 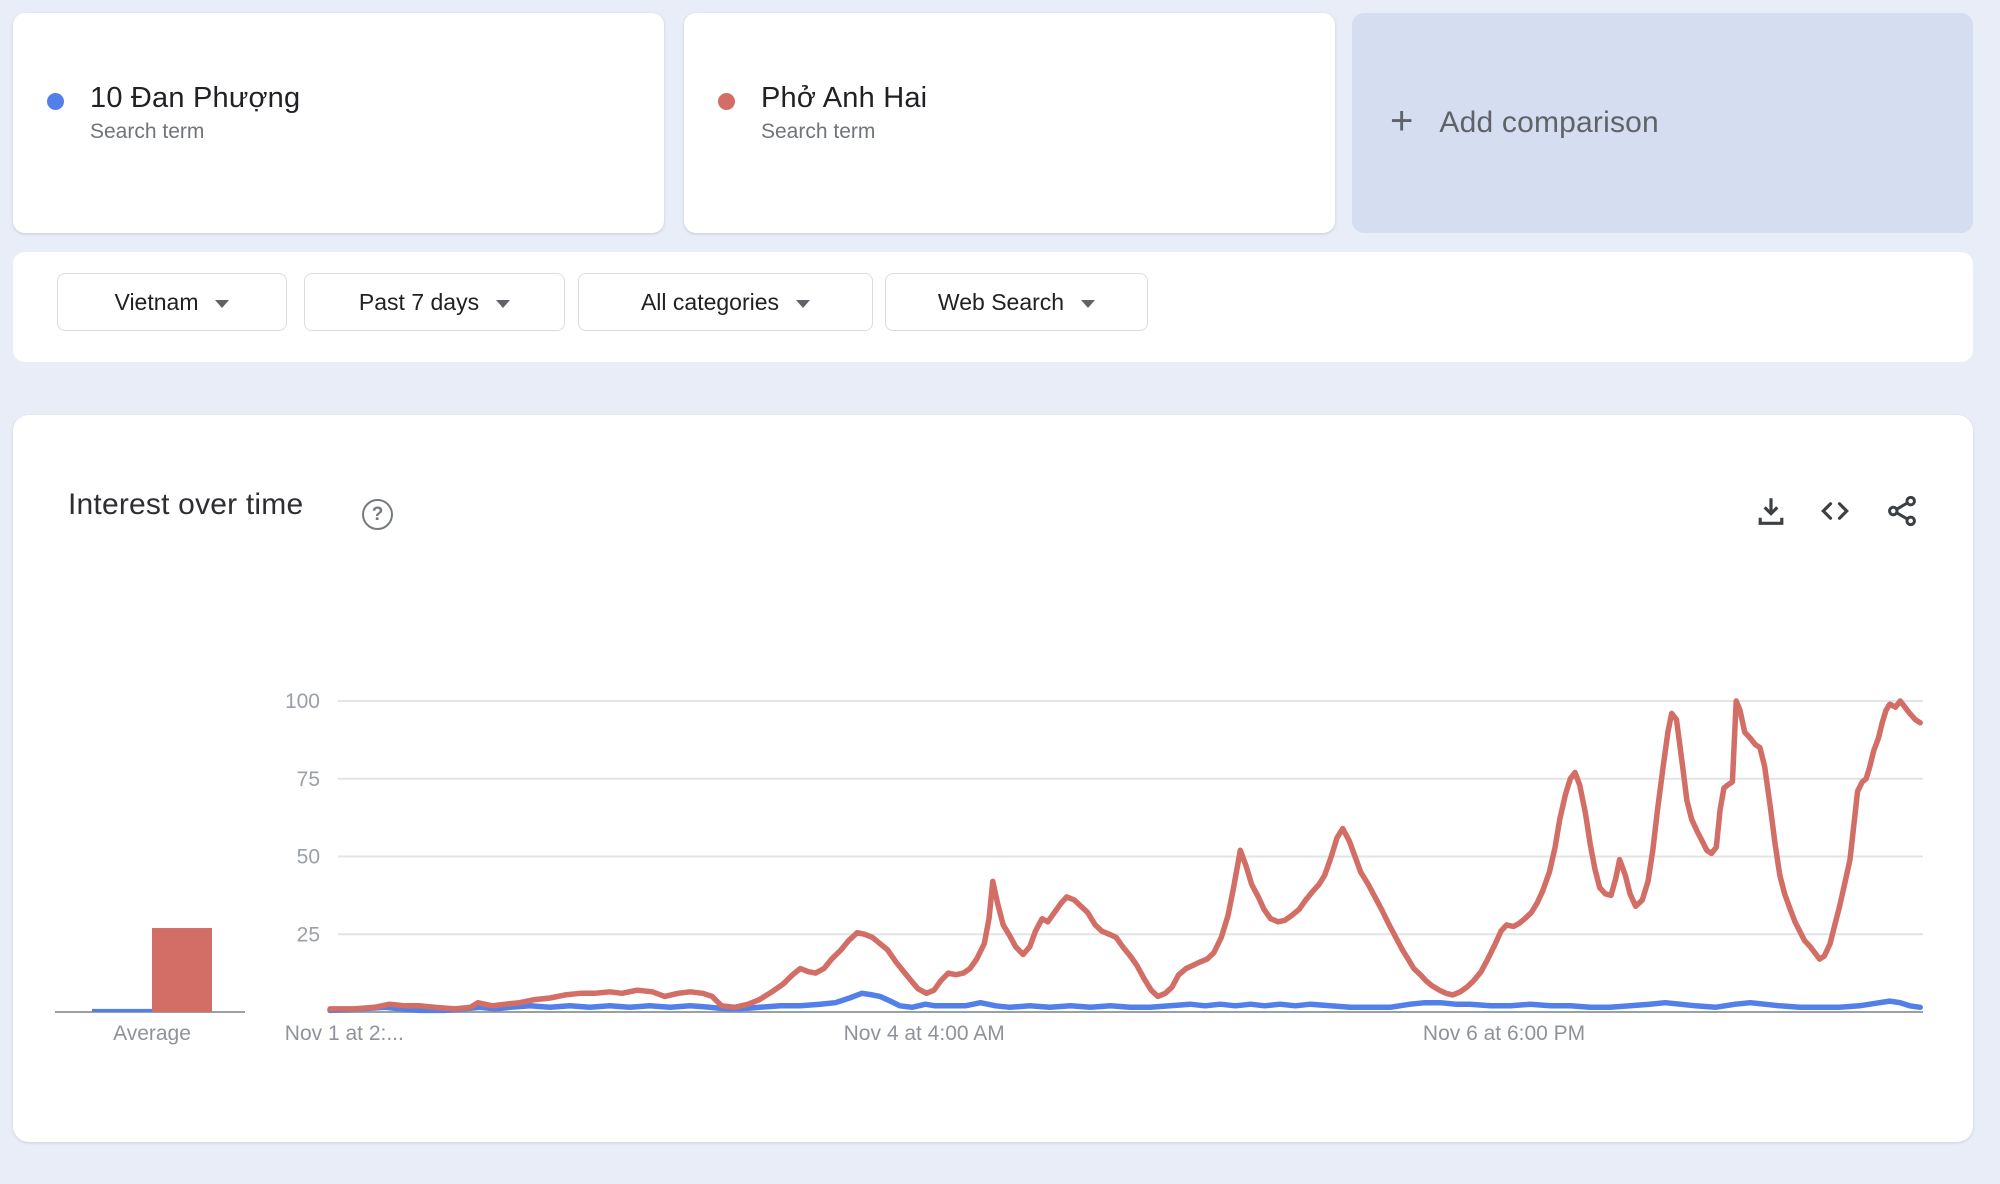 What do you see at coordinates (308, 779) in the screenshot?
I see `y-axis-tick-label: 75` at bounding box center [308, 779].